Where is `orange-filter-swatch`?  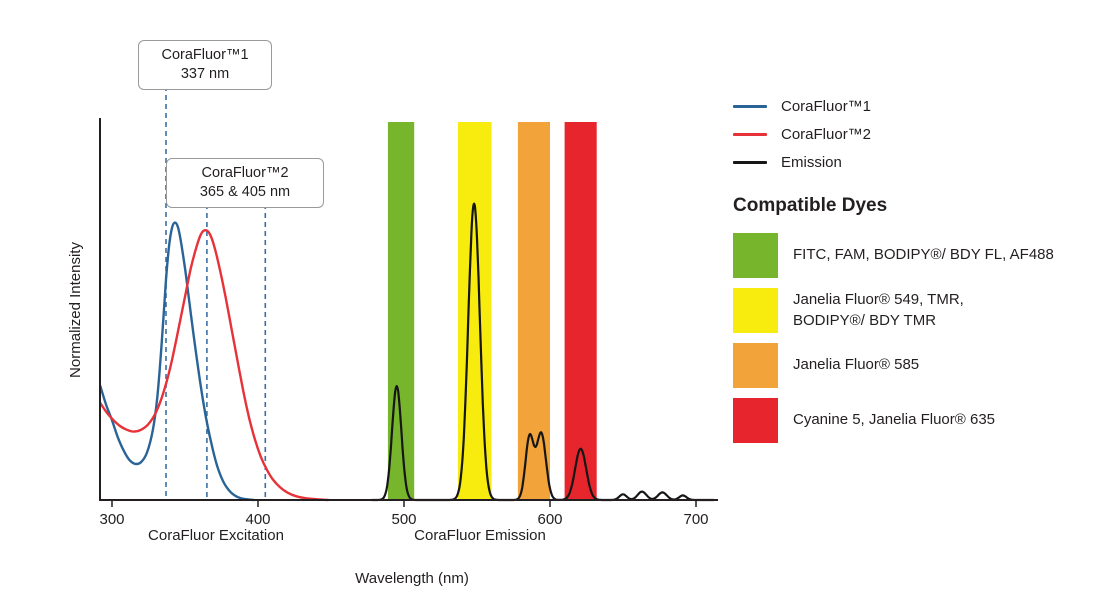
orange-filter-swatch is located at coordinates (755, 365).